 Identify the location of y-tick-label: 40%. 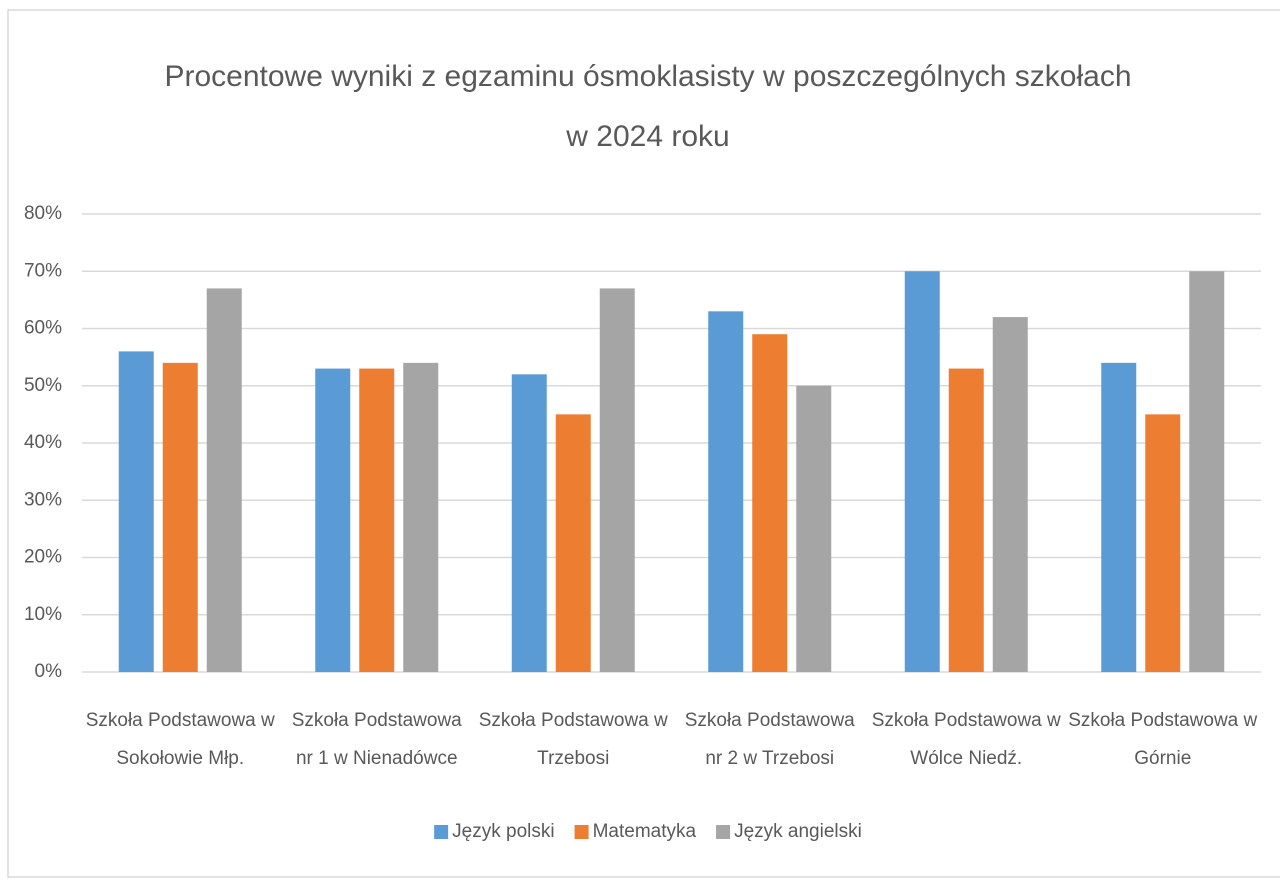
(43, 442).